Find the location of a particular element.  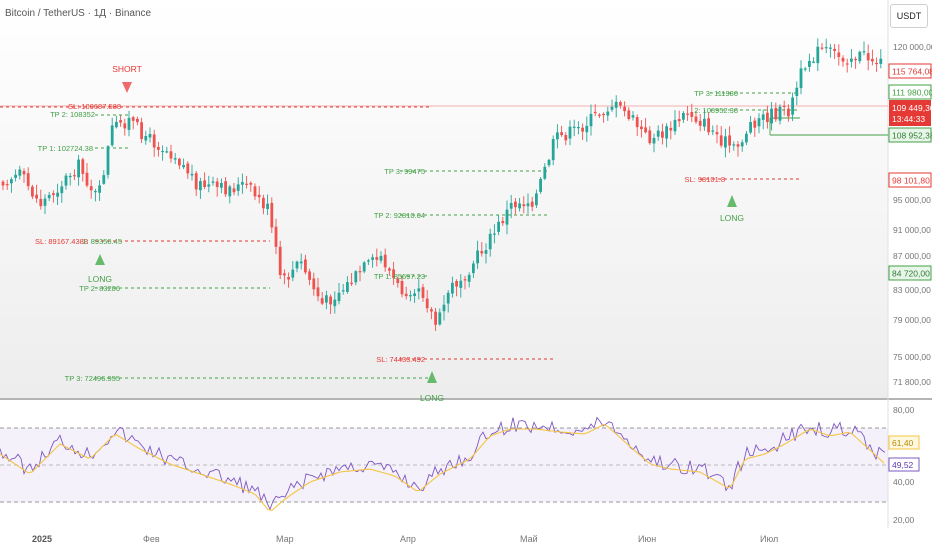

rsi-ma-value: 61,40 is located at coordinates (903, 443).